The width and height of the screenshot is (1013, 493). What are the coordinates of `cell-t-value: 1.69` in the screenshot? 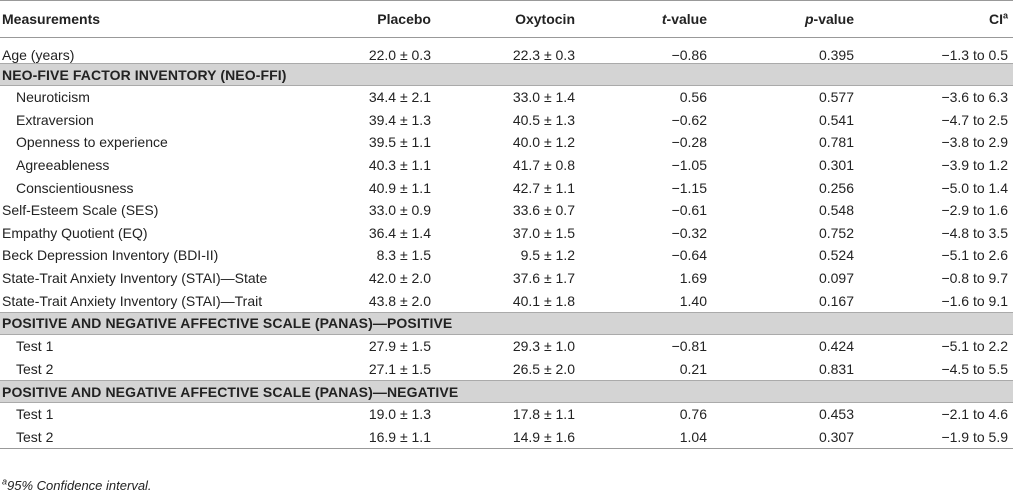 It's located at (693, 278).